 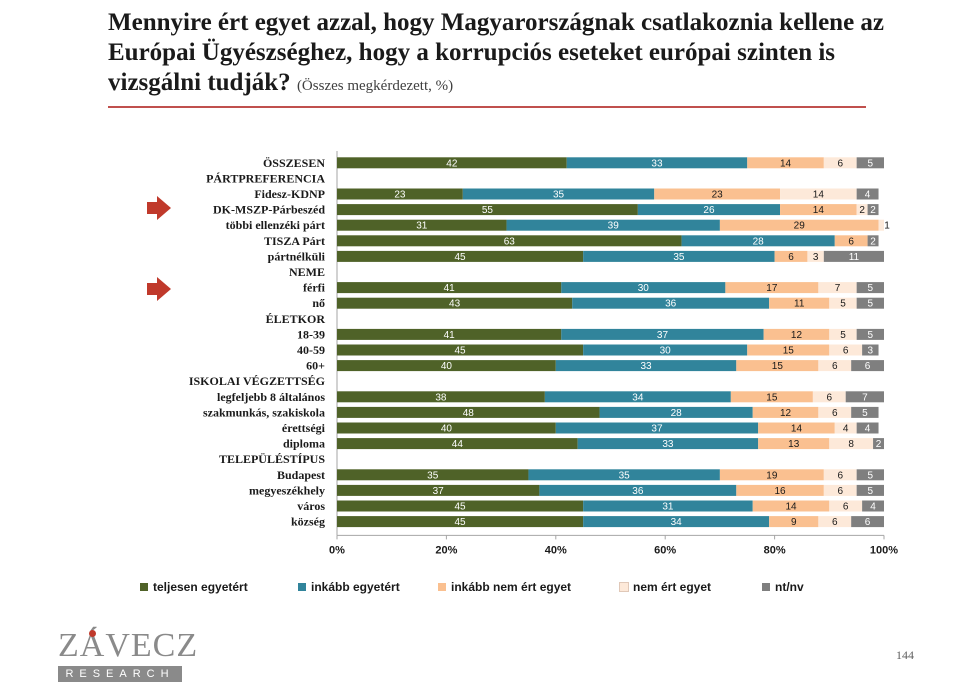 I want to click on data-label: 11, so click(x=799, y=304).